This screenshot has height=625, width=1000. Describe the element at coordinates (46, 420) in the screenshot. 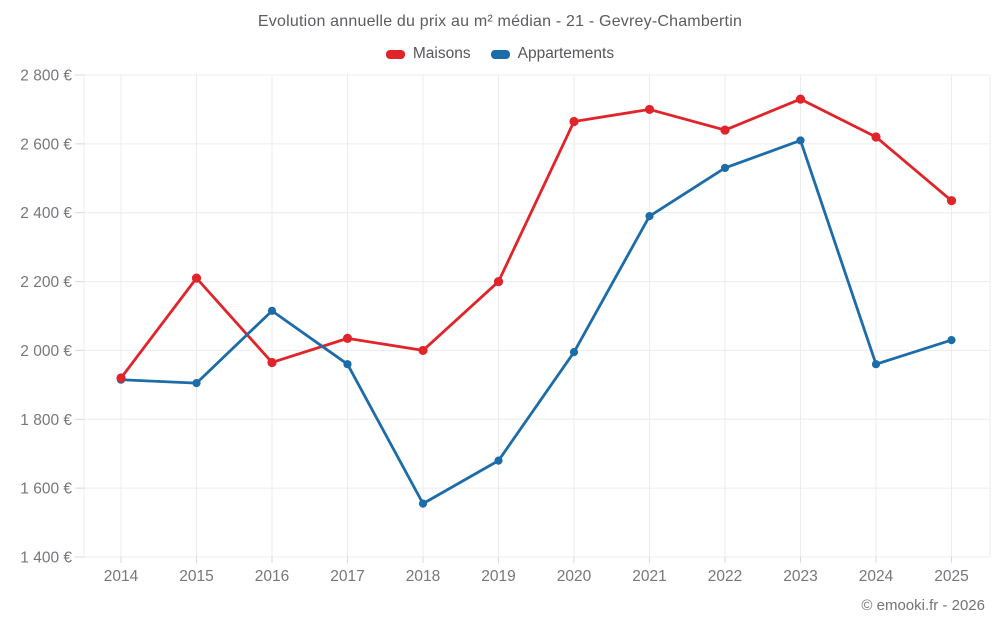

I see `y-axis-label: 1 800 €` at that location.